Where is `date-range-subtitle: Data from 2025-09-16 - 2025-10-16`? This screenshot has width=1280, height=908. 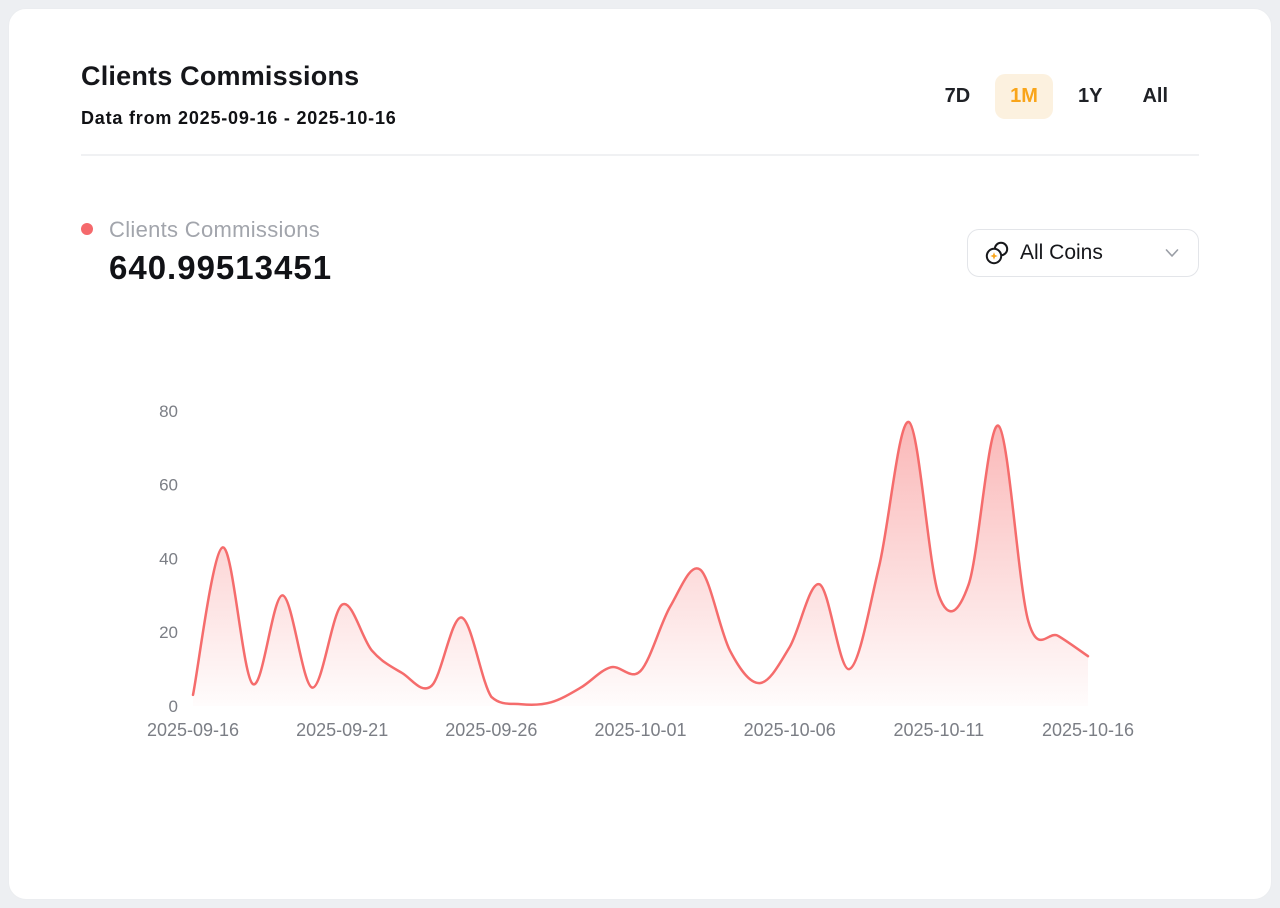 date-range-subtitle: Data from 2025-09-16 - 2025-10-16 is located at coordinates (239, 118).